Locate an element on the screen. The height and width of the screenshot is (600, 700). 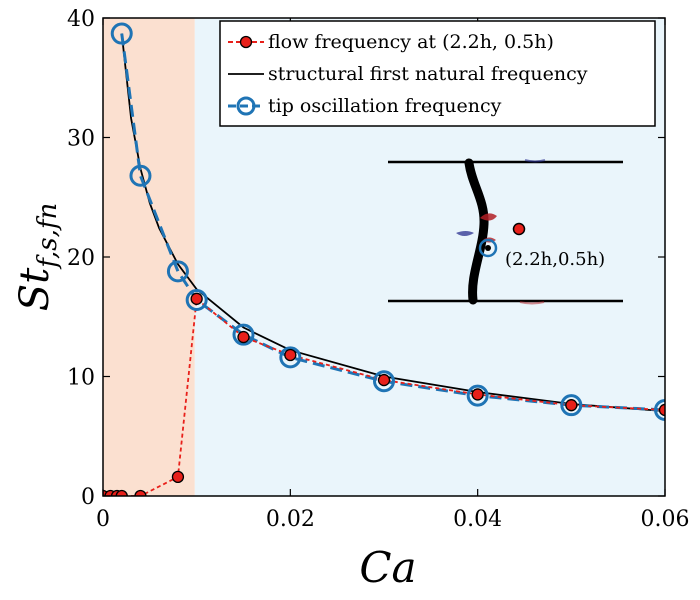
y-axis-label: Stf,s,fn is located at coordinates (37, 257).